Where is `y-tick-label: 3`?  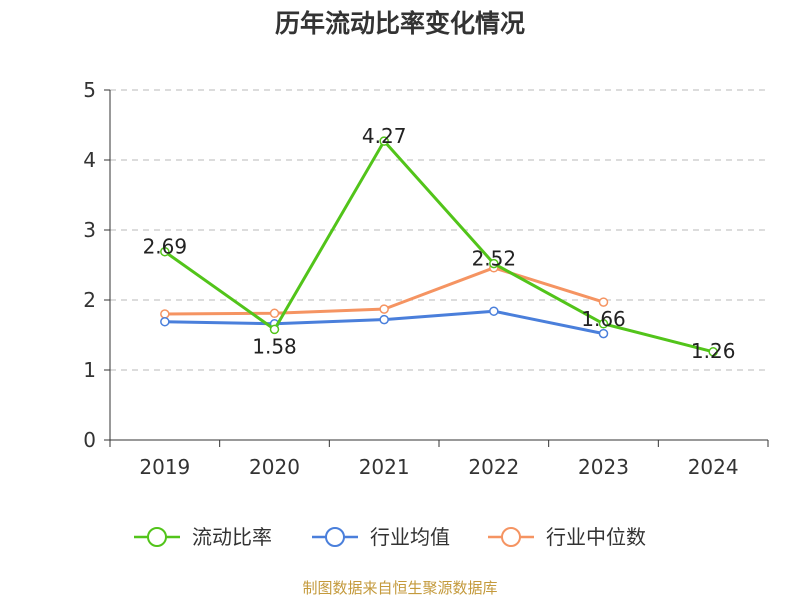
y-tick-label: 3 is located at coordinates (89, 230).